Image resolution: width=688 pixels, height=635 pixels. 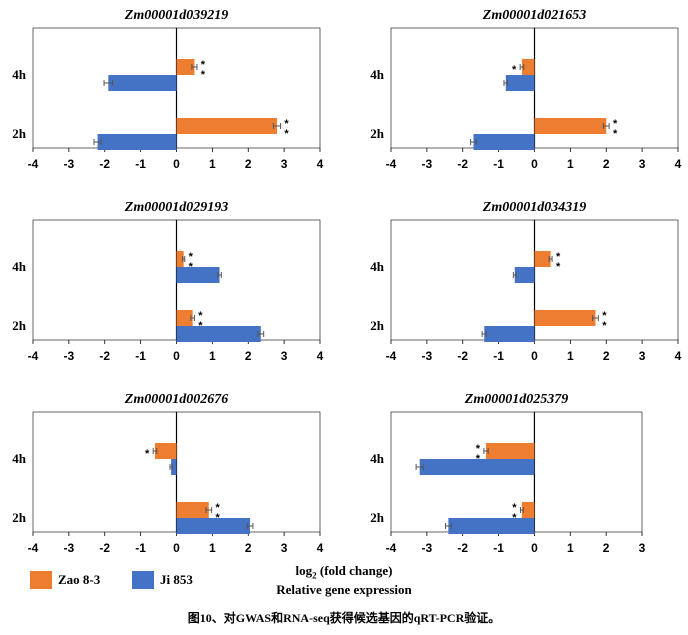 What do you see at coordinates (41, 580) in the screenshot?
I see `legend-swatch-zao` at bounding box center [41, 580].